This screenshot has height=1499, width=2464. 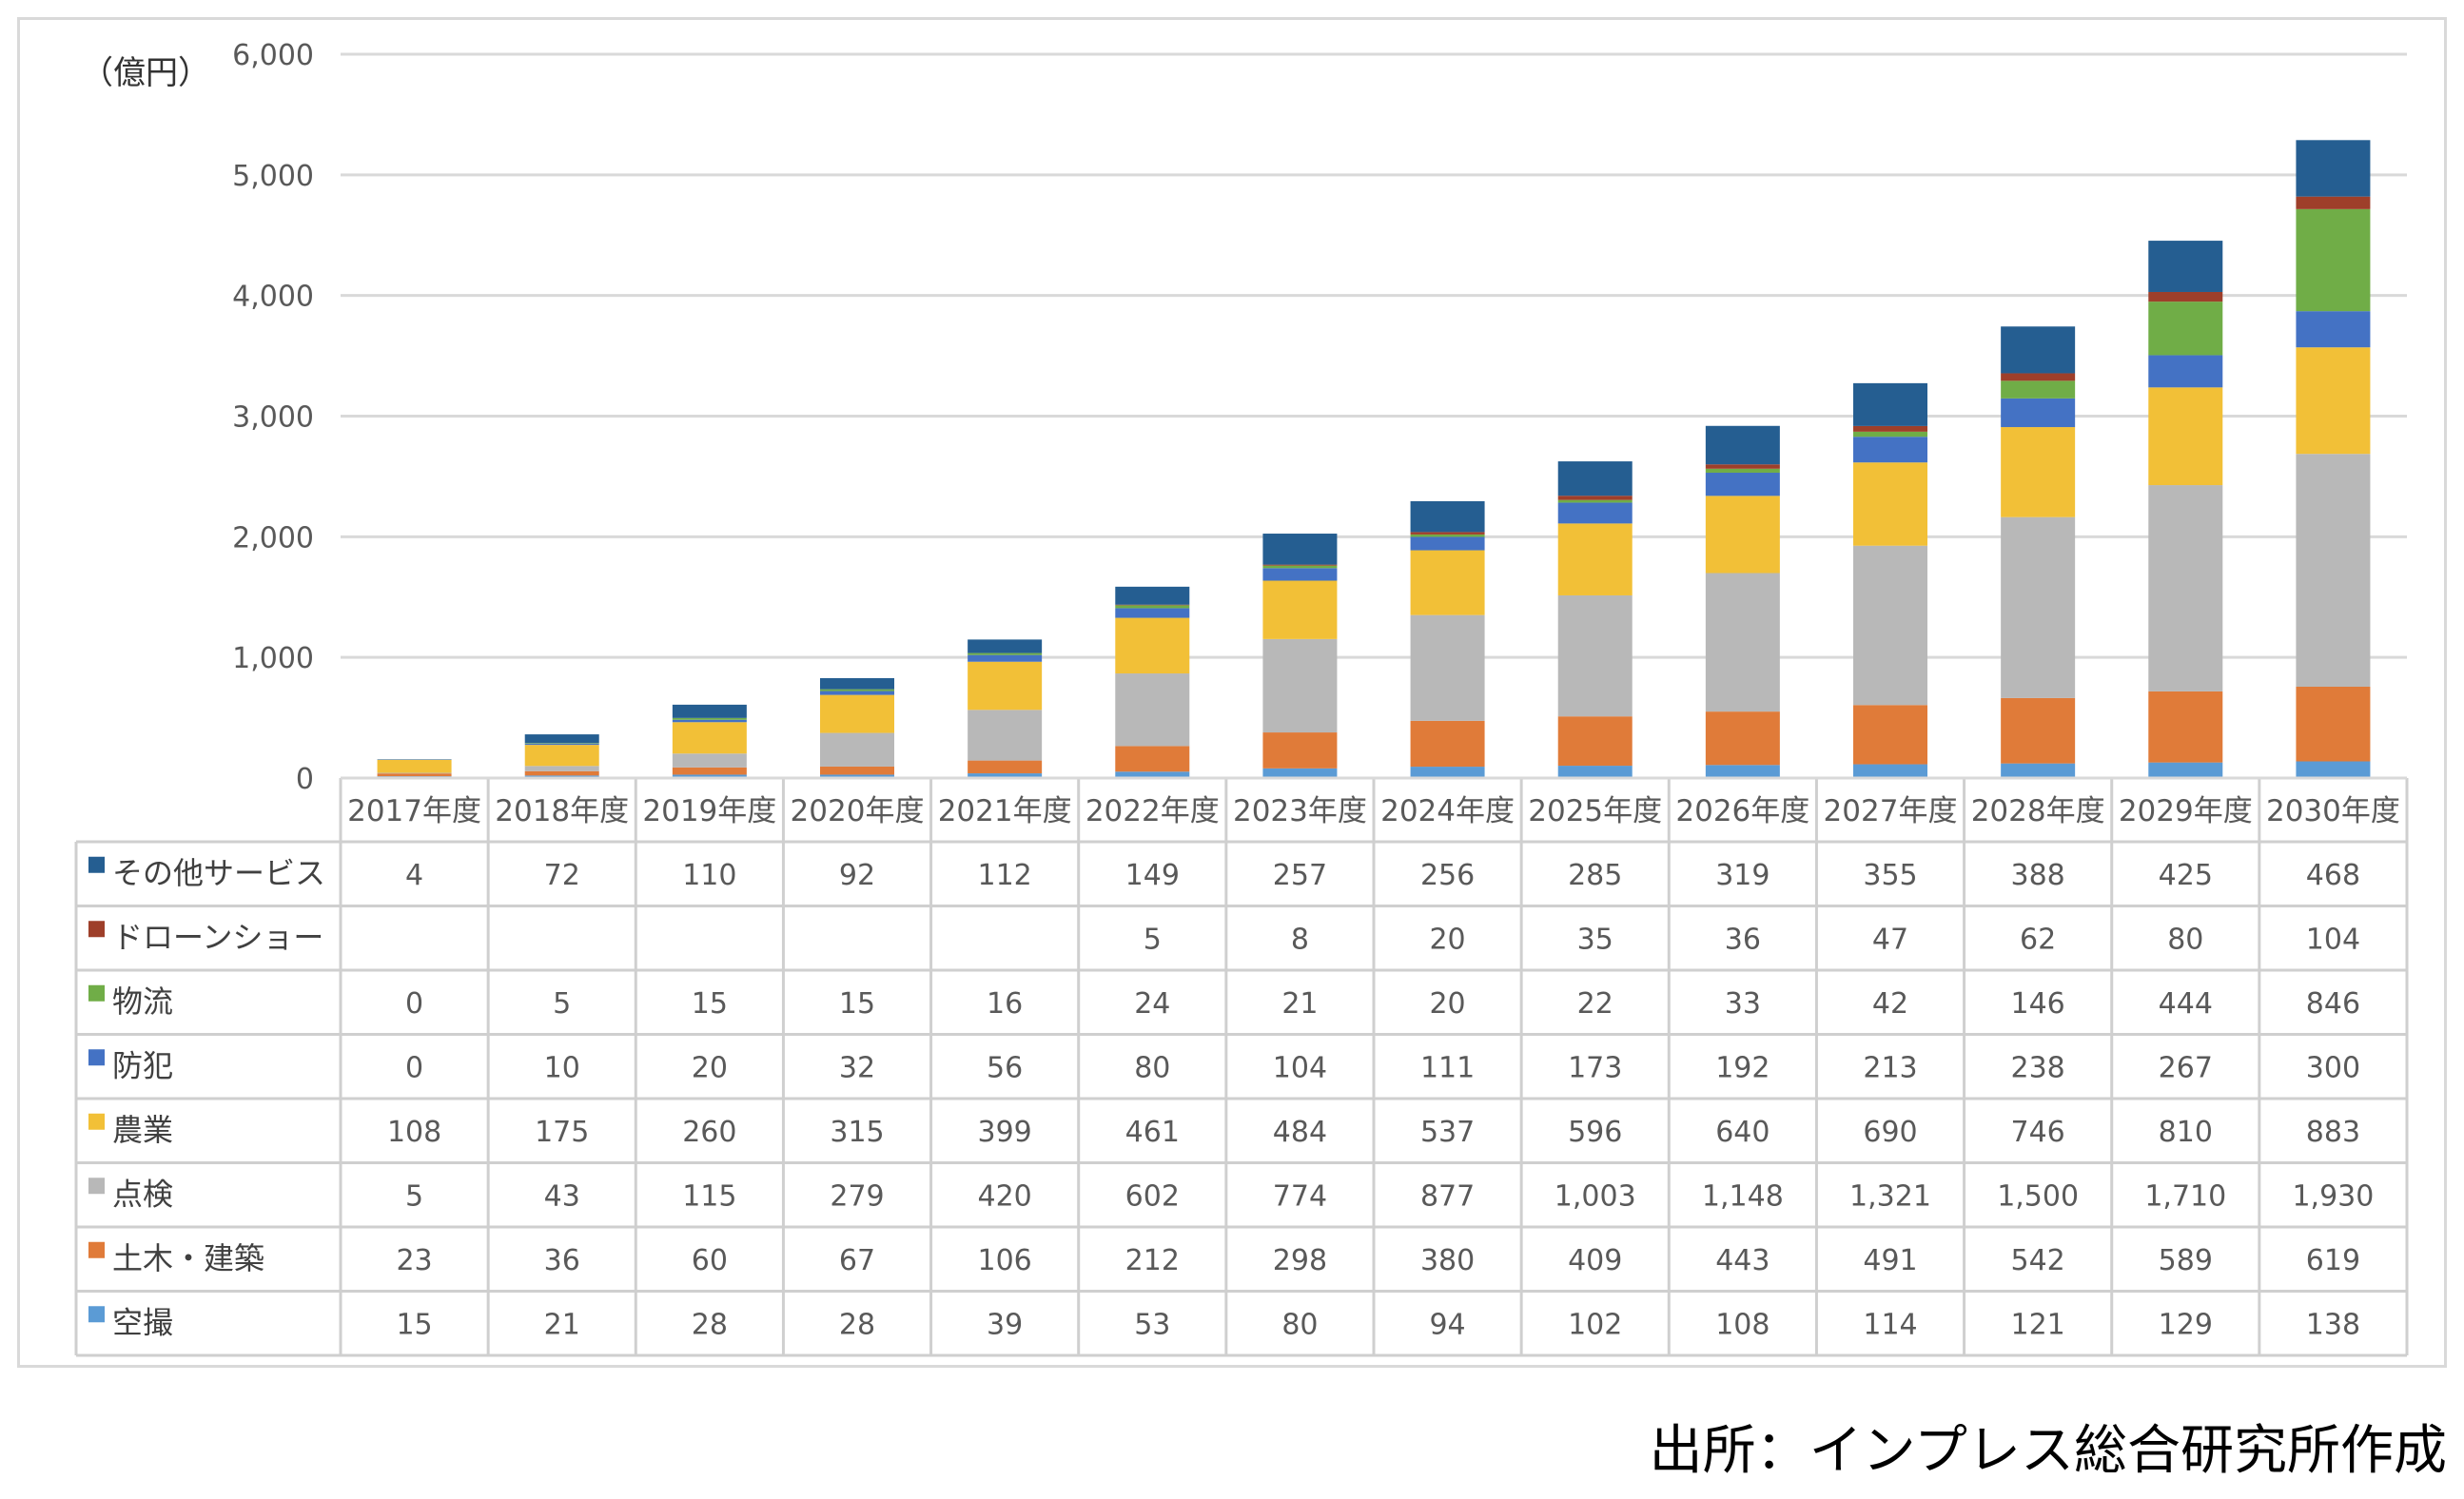 What do you see at coordinates (857, 1067) in the screenshot?
I see `data-table-cell: 32` at bounding box center [857, 1067].